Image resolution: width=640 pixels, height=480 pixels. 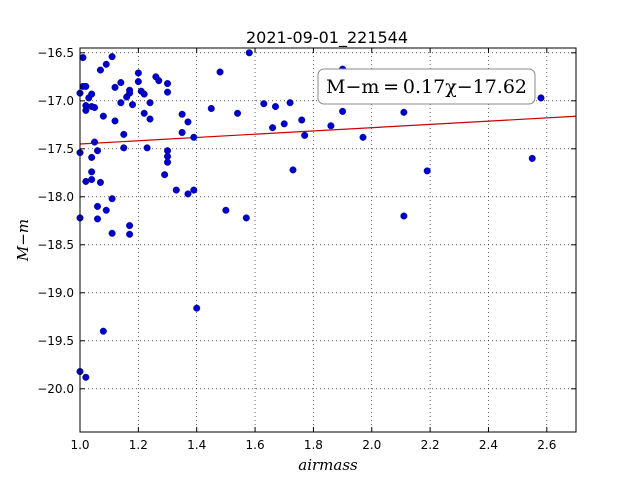 I want to click on fit-equation: M−m = 0.17χ−17.62, so click(x=426, y=87).